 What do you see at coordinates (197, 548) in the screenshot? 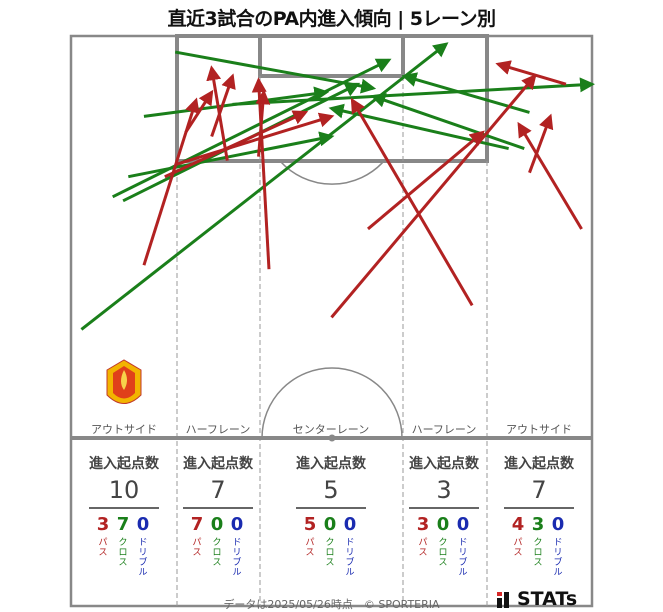
I see `pass-label-1: パス` at bounding box center [197, 548].